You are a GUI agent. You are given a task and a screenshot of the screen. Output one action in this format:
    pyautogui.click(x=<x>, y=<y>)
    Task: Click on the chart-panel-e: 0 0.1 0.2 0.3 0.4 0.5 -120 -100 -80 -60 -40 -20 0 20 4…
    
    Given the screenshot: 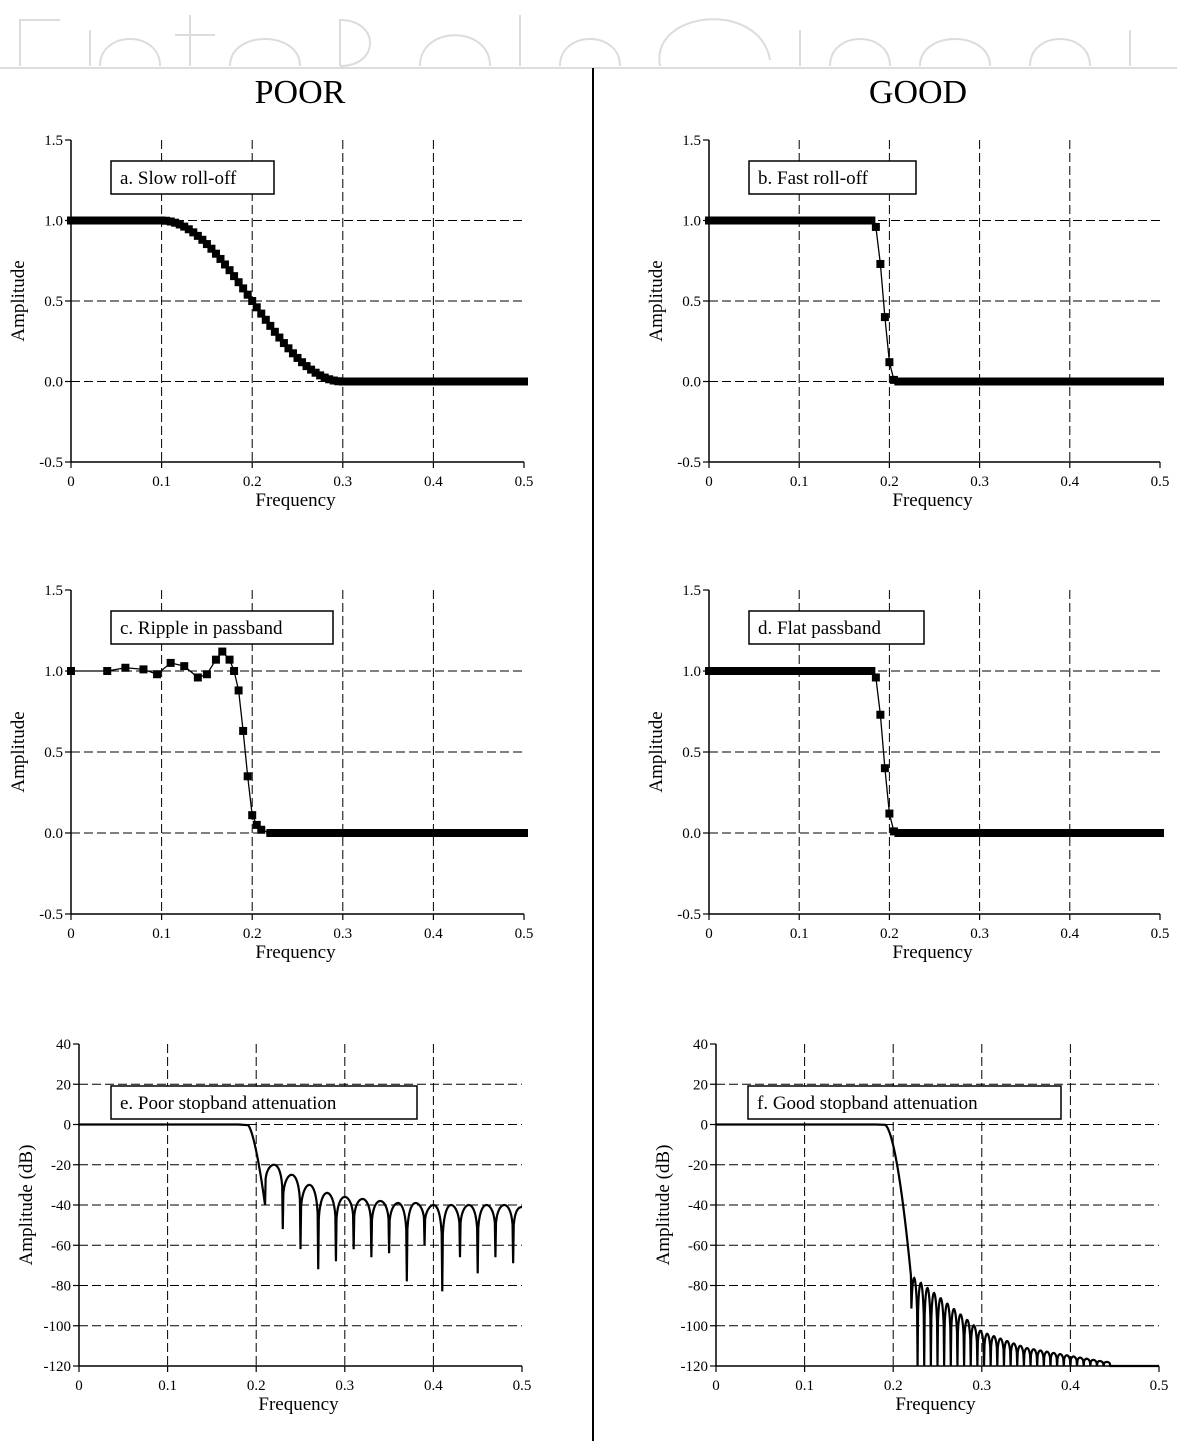 What is the action you would take?
    pyautogui.click(x=273, y=1226)
    